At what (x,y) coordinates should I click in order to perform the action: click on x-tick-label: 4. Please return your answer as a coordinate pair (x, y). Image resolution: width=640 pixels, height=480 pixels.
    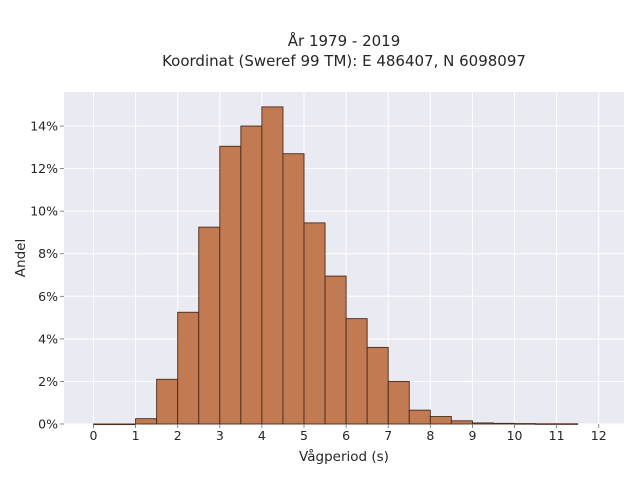
    Looking at the image, I should click on (262, 435).